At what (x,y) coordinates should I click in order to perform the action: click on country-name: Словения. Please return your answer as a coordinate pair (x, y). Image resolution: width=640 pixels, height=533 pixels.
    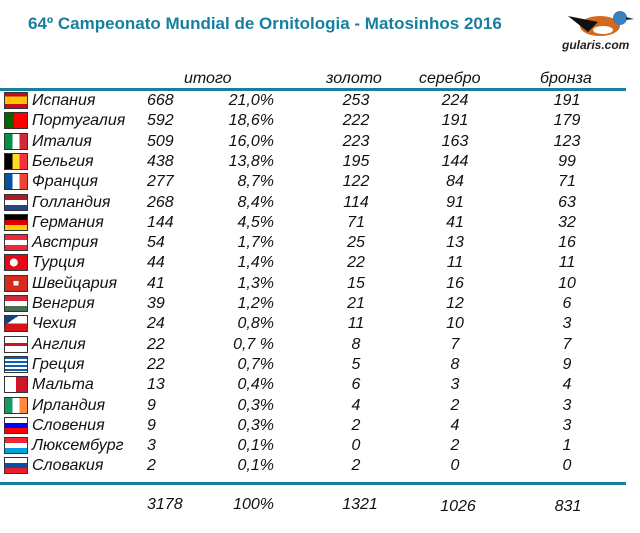
    Looking at the image, I should click on (68, 425).